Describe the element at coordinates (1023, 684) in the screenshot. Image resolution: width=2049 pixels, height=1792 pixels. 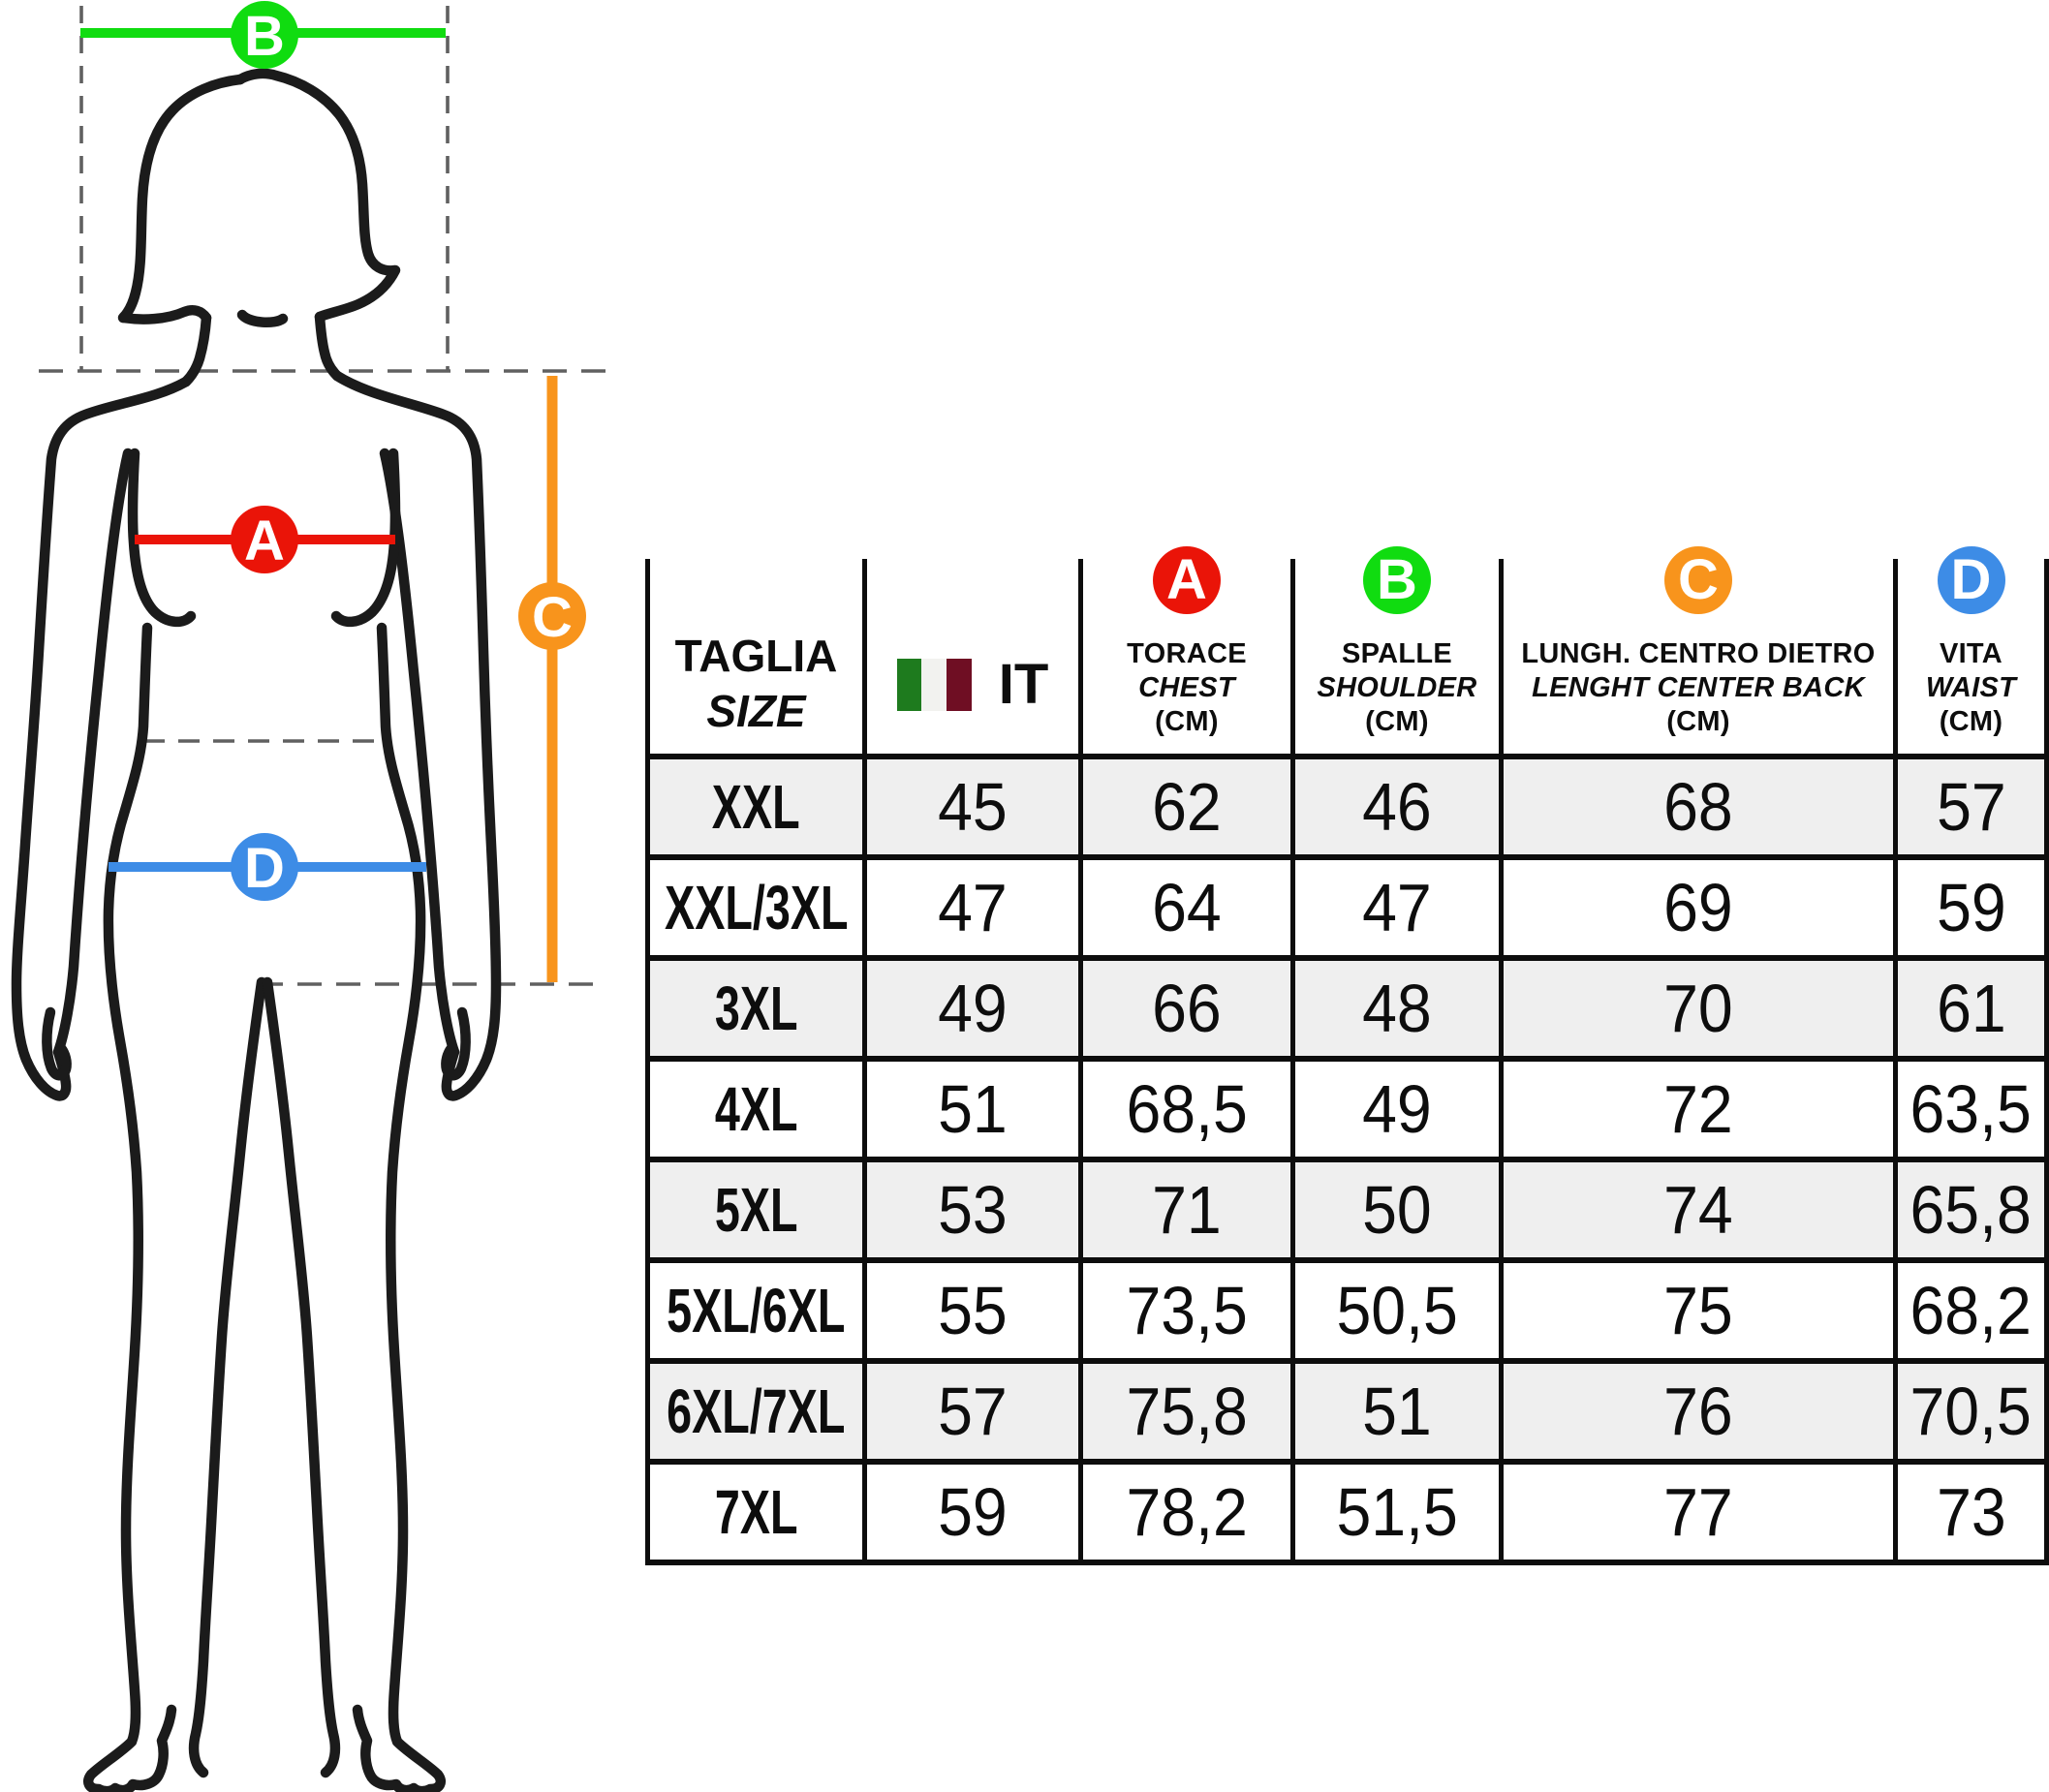
I see `country-code-label: IT` at that location.